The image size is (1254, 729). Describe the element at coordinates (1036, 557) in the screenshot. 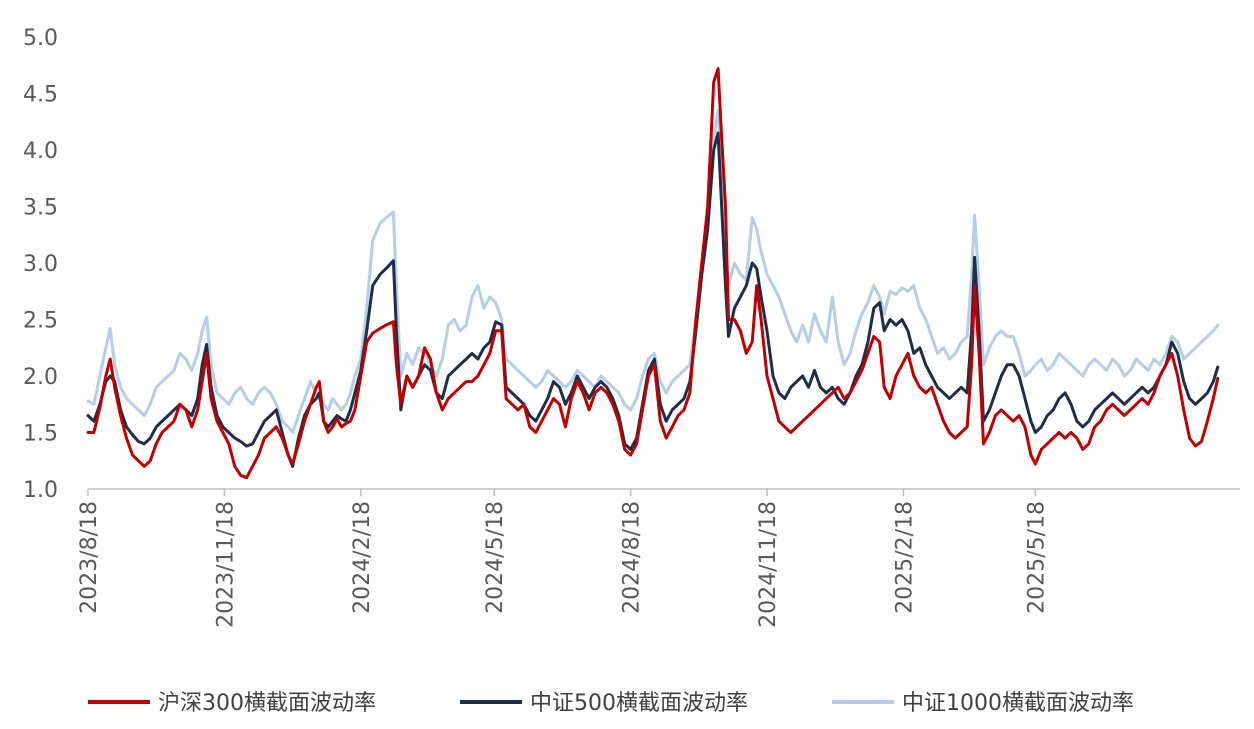

I see `x-tick-label: 2025/5/18` at that location.